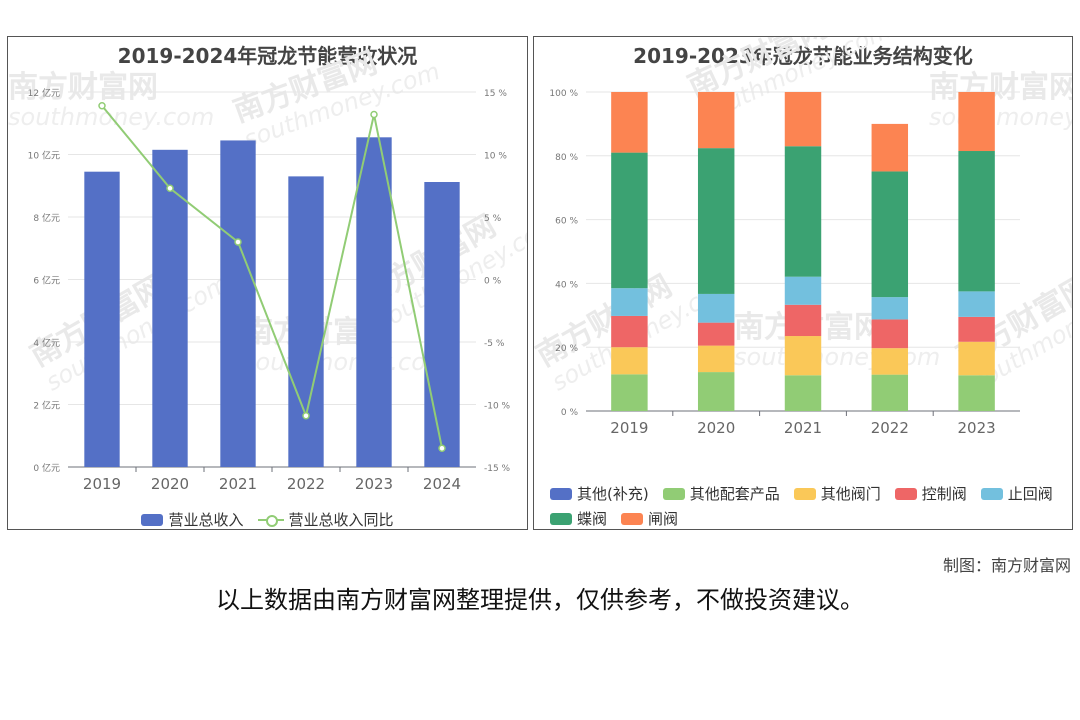 The width and height of the screenshot is (1080, 720). I want to click on y-tick-label: 4 亿元, so click(46, 343).